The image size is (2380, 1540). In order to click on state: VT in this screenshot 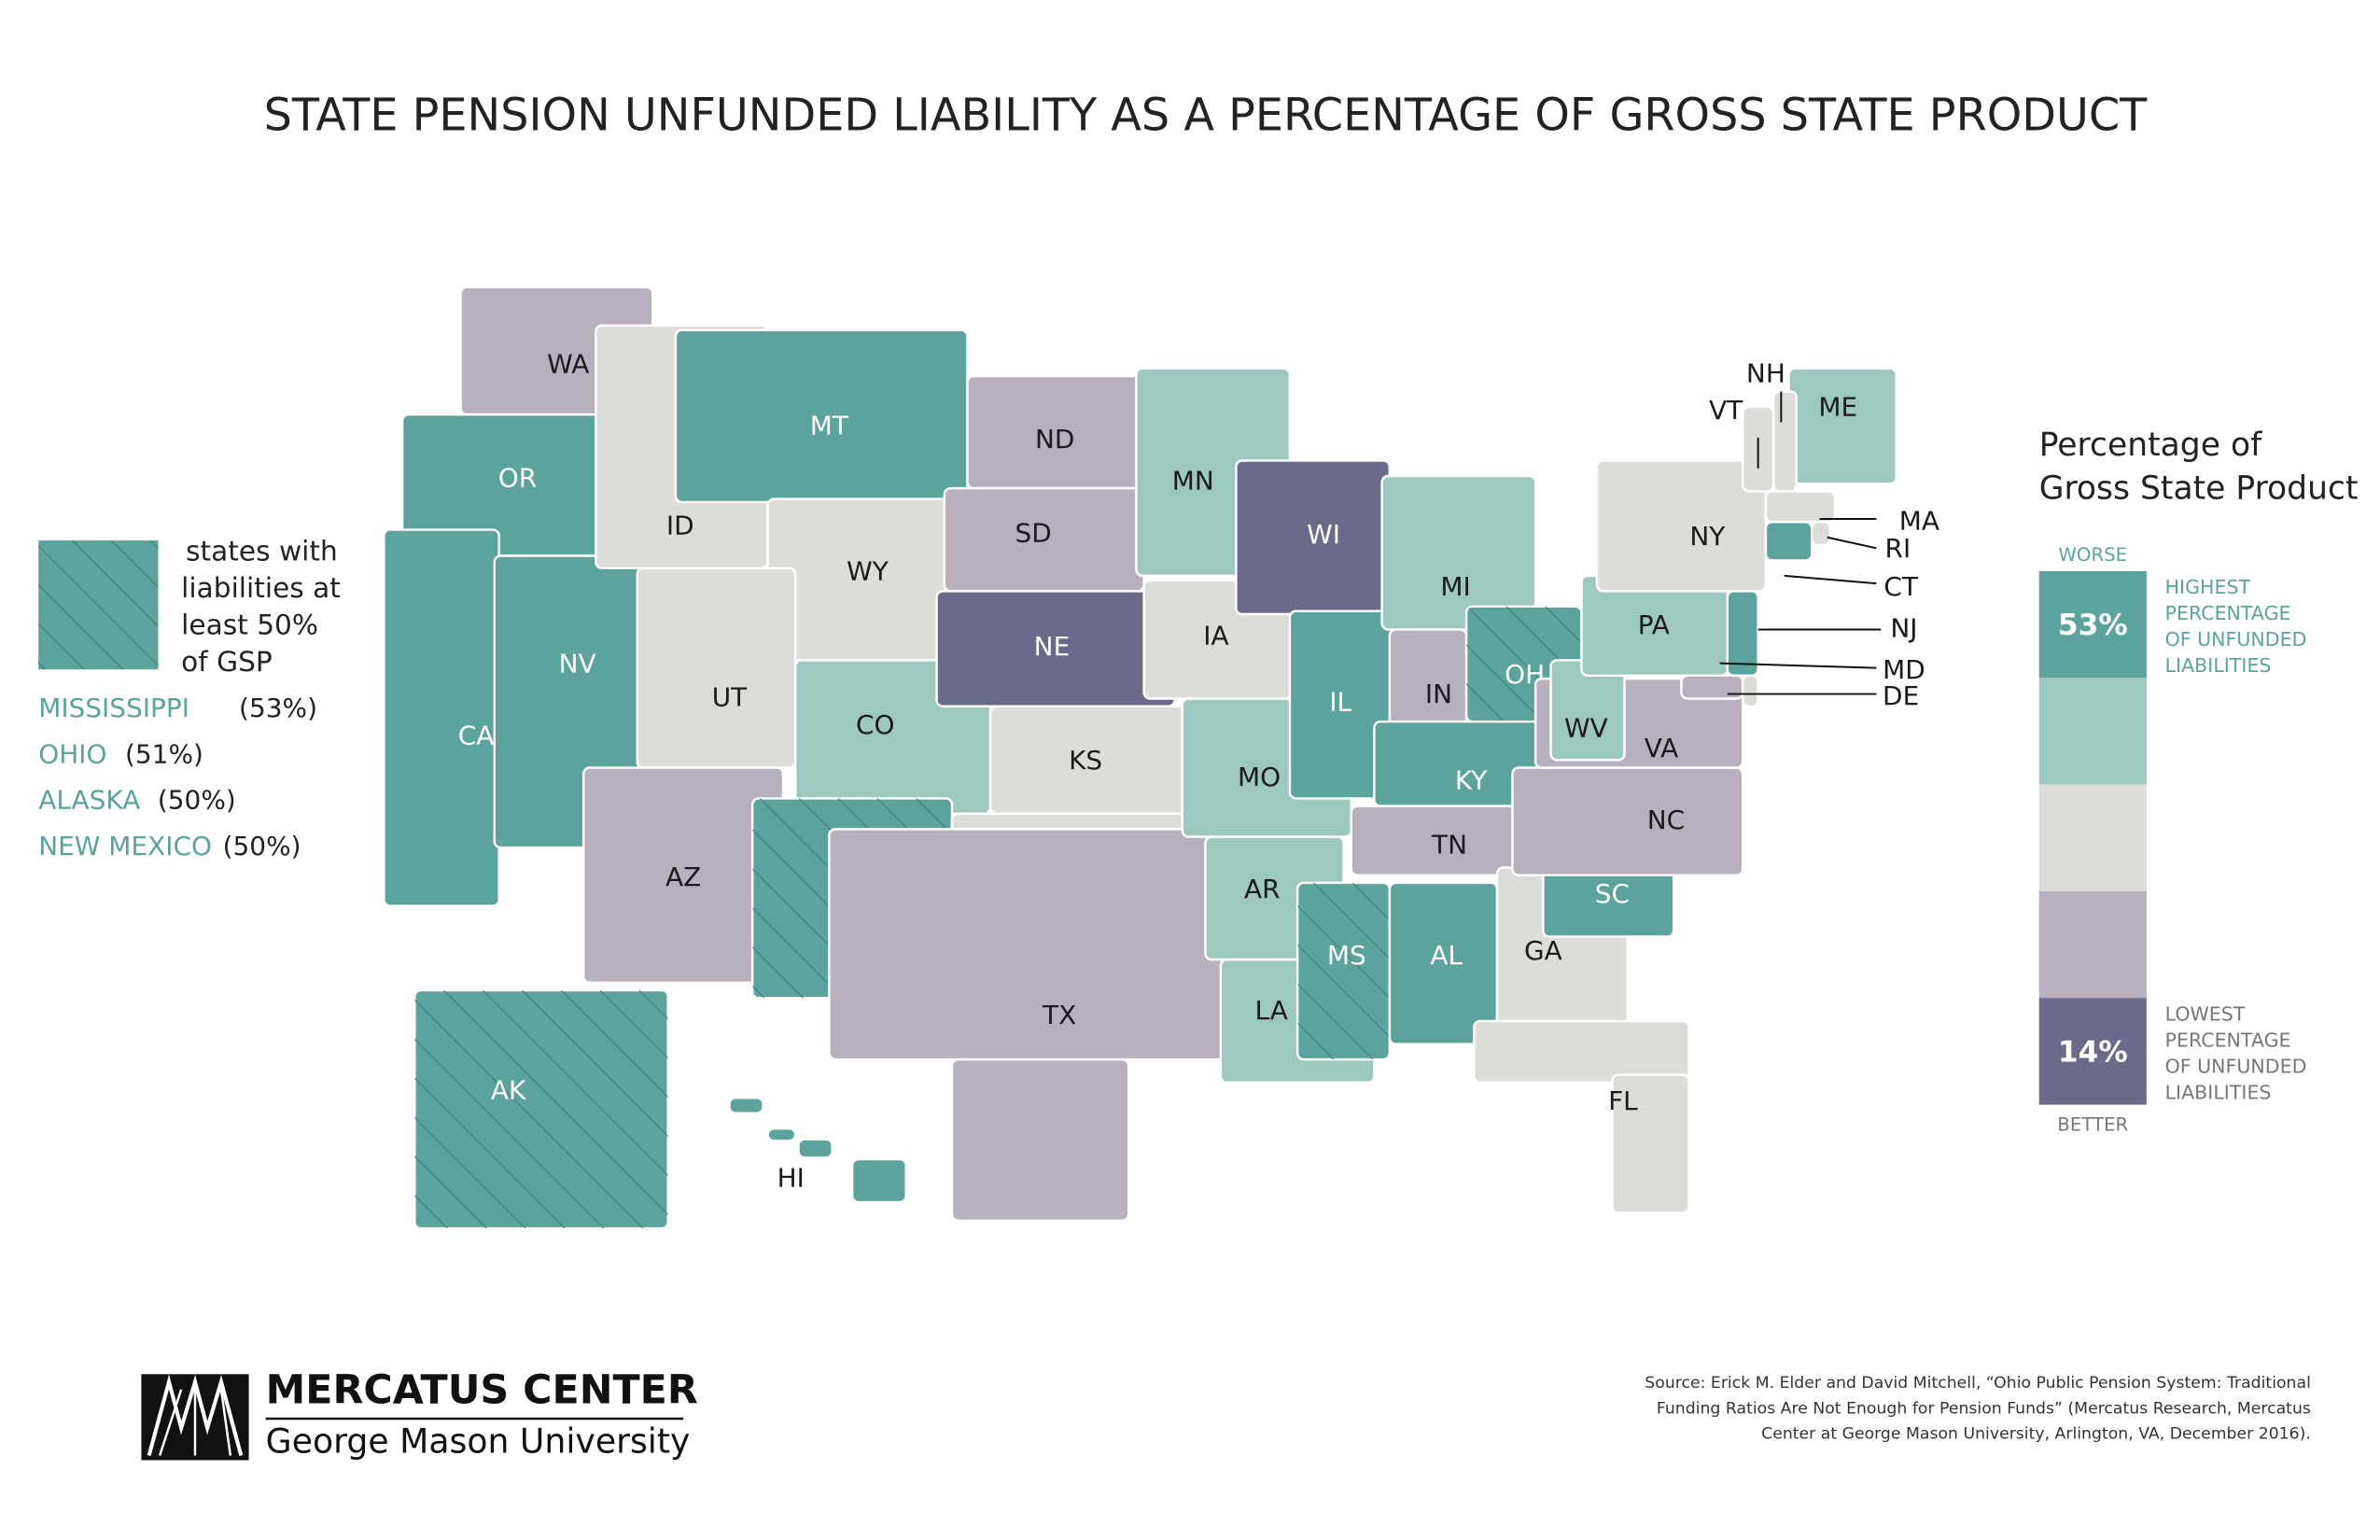, I will do `click(1742, 444)`.